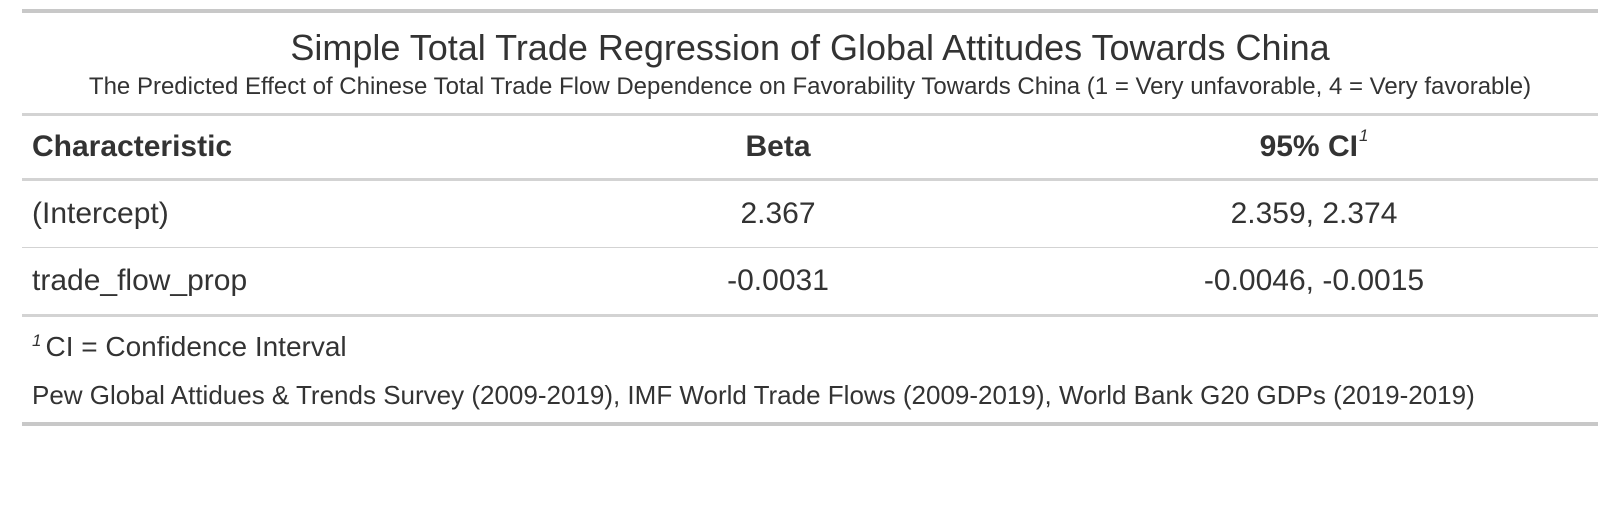 The image size is (1620, 512). I want to click on row-characteristic: trade_flow_prop, so click(140, 280).